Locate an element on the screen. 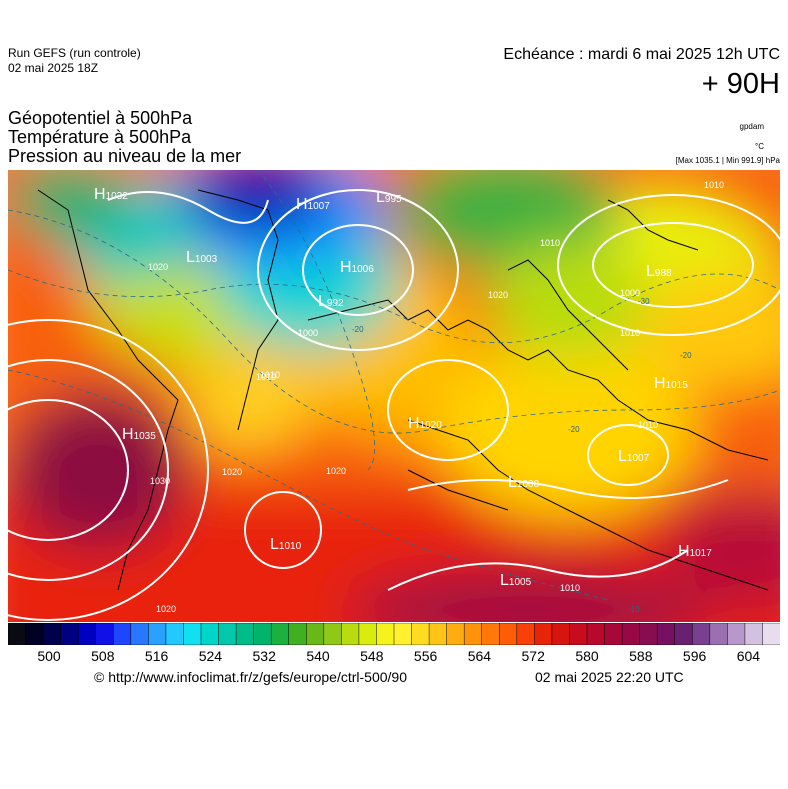 The height and width of the screenshot is (789, 788). scale-tick-label: 500 is located at coordinates (49, 656).